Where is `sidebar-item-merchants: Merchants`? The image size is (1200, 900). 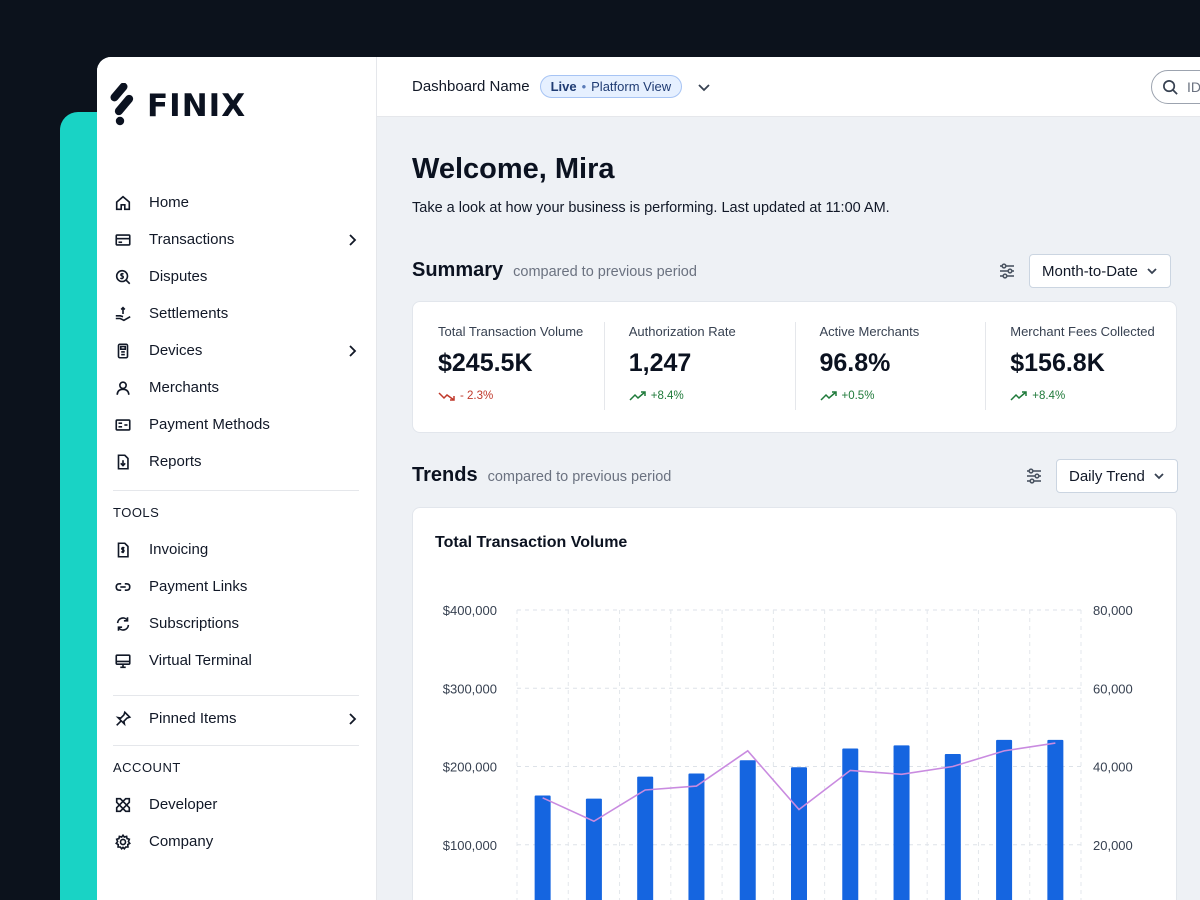 sidebar-item-merchants: Merchants is located at coordinates (236, 387).